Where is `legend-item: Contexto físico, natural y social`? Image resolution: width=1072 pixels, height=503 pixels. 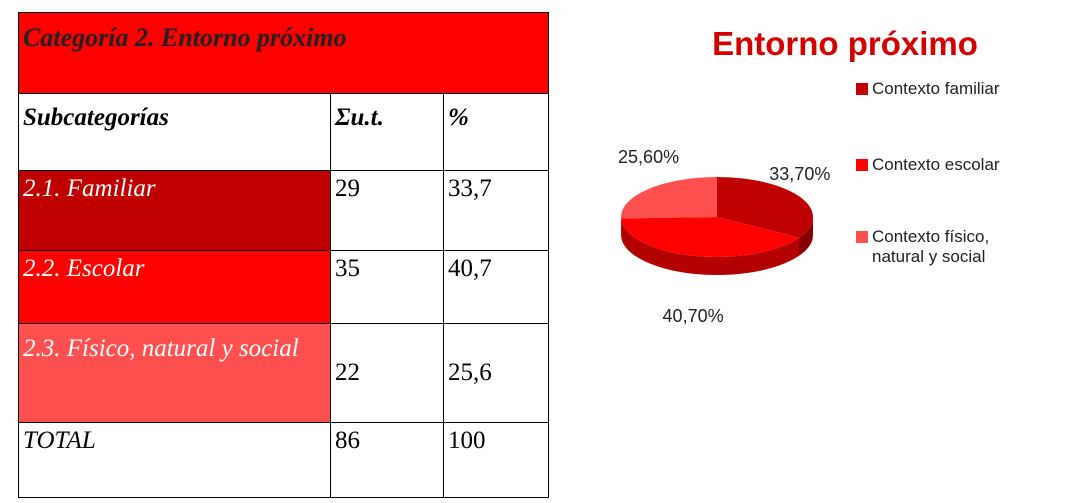 legend-item: Contexto físico, natural y social is located at coordinates (964, 247).